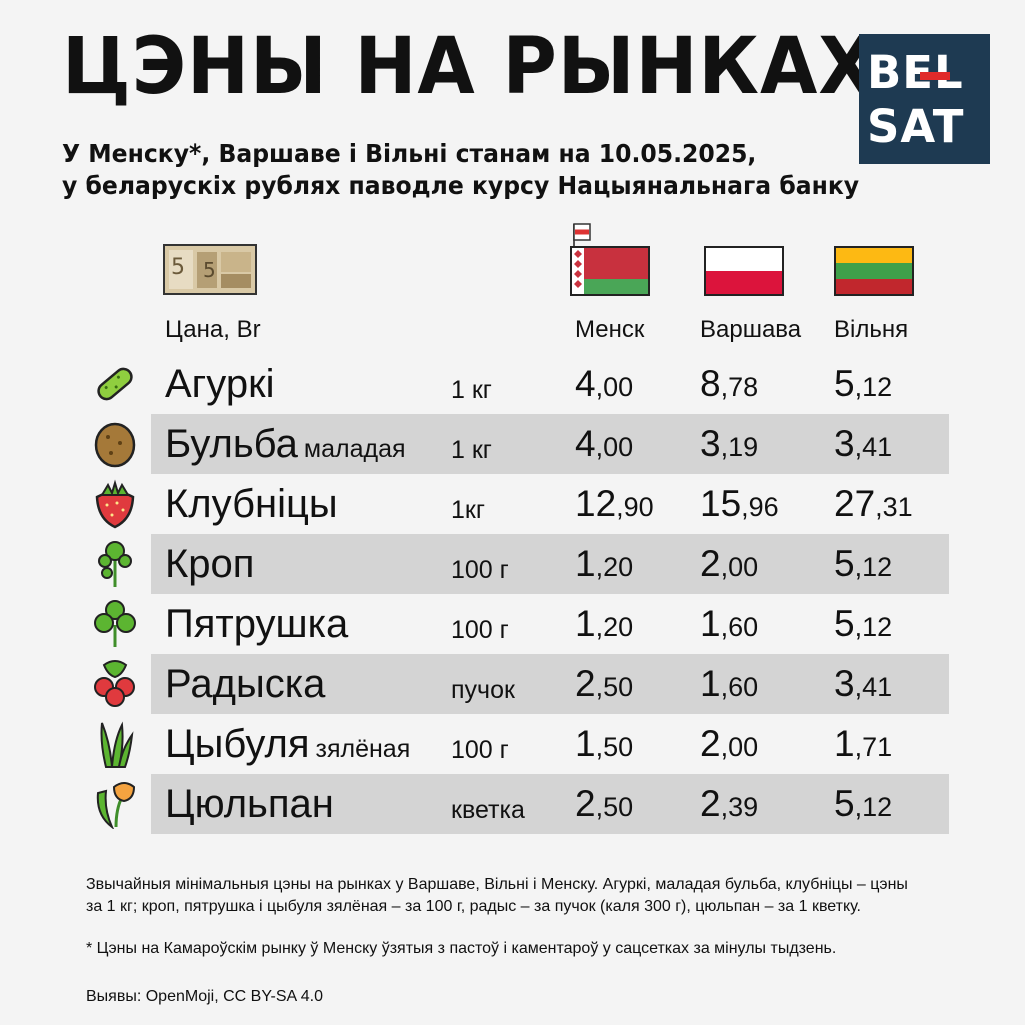 The width and height of the screenshot is (1025, 1025). Describe the element at coordinates (710, 383) in the screenshot. I see `price-whole: 8` at that location.